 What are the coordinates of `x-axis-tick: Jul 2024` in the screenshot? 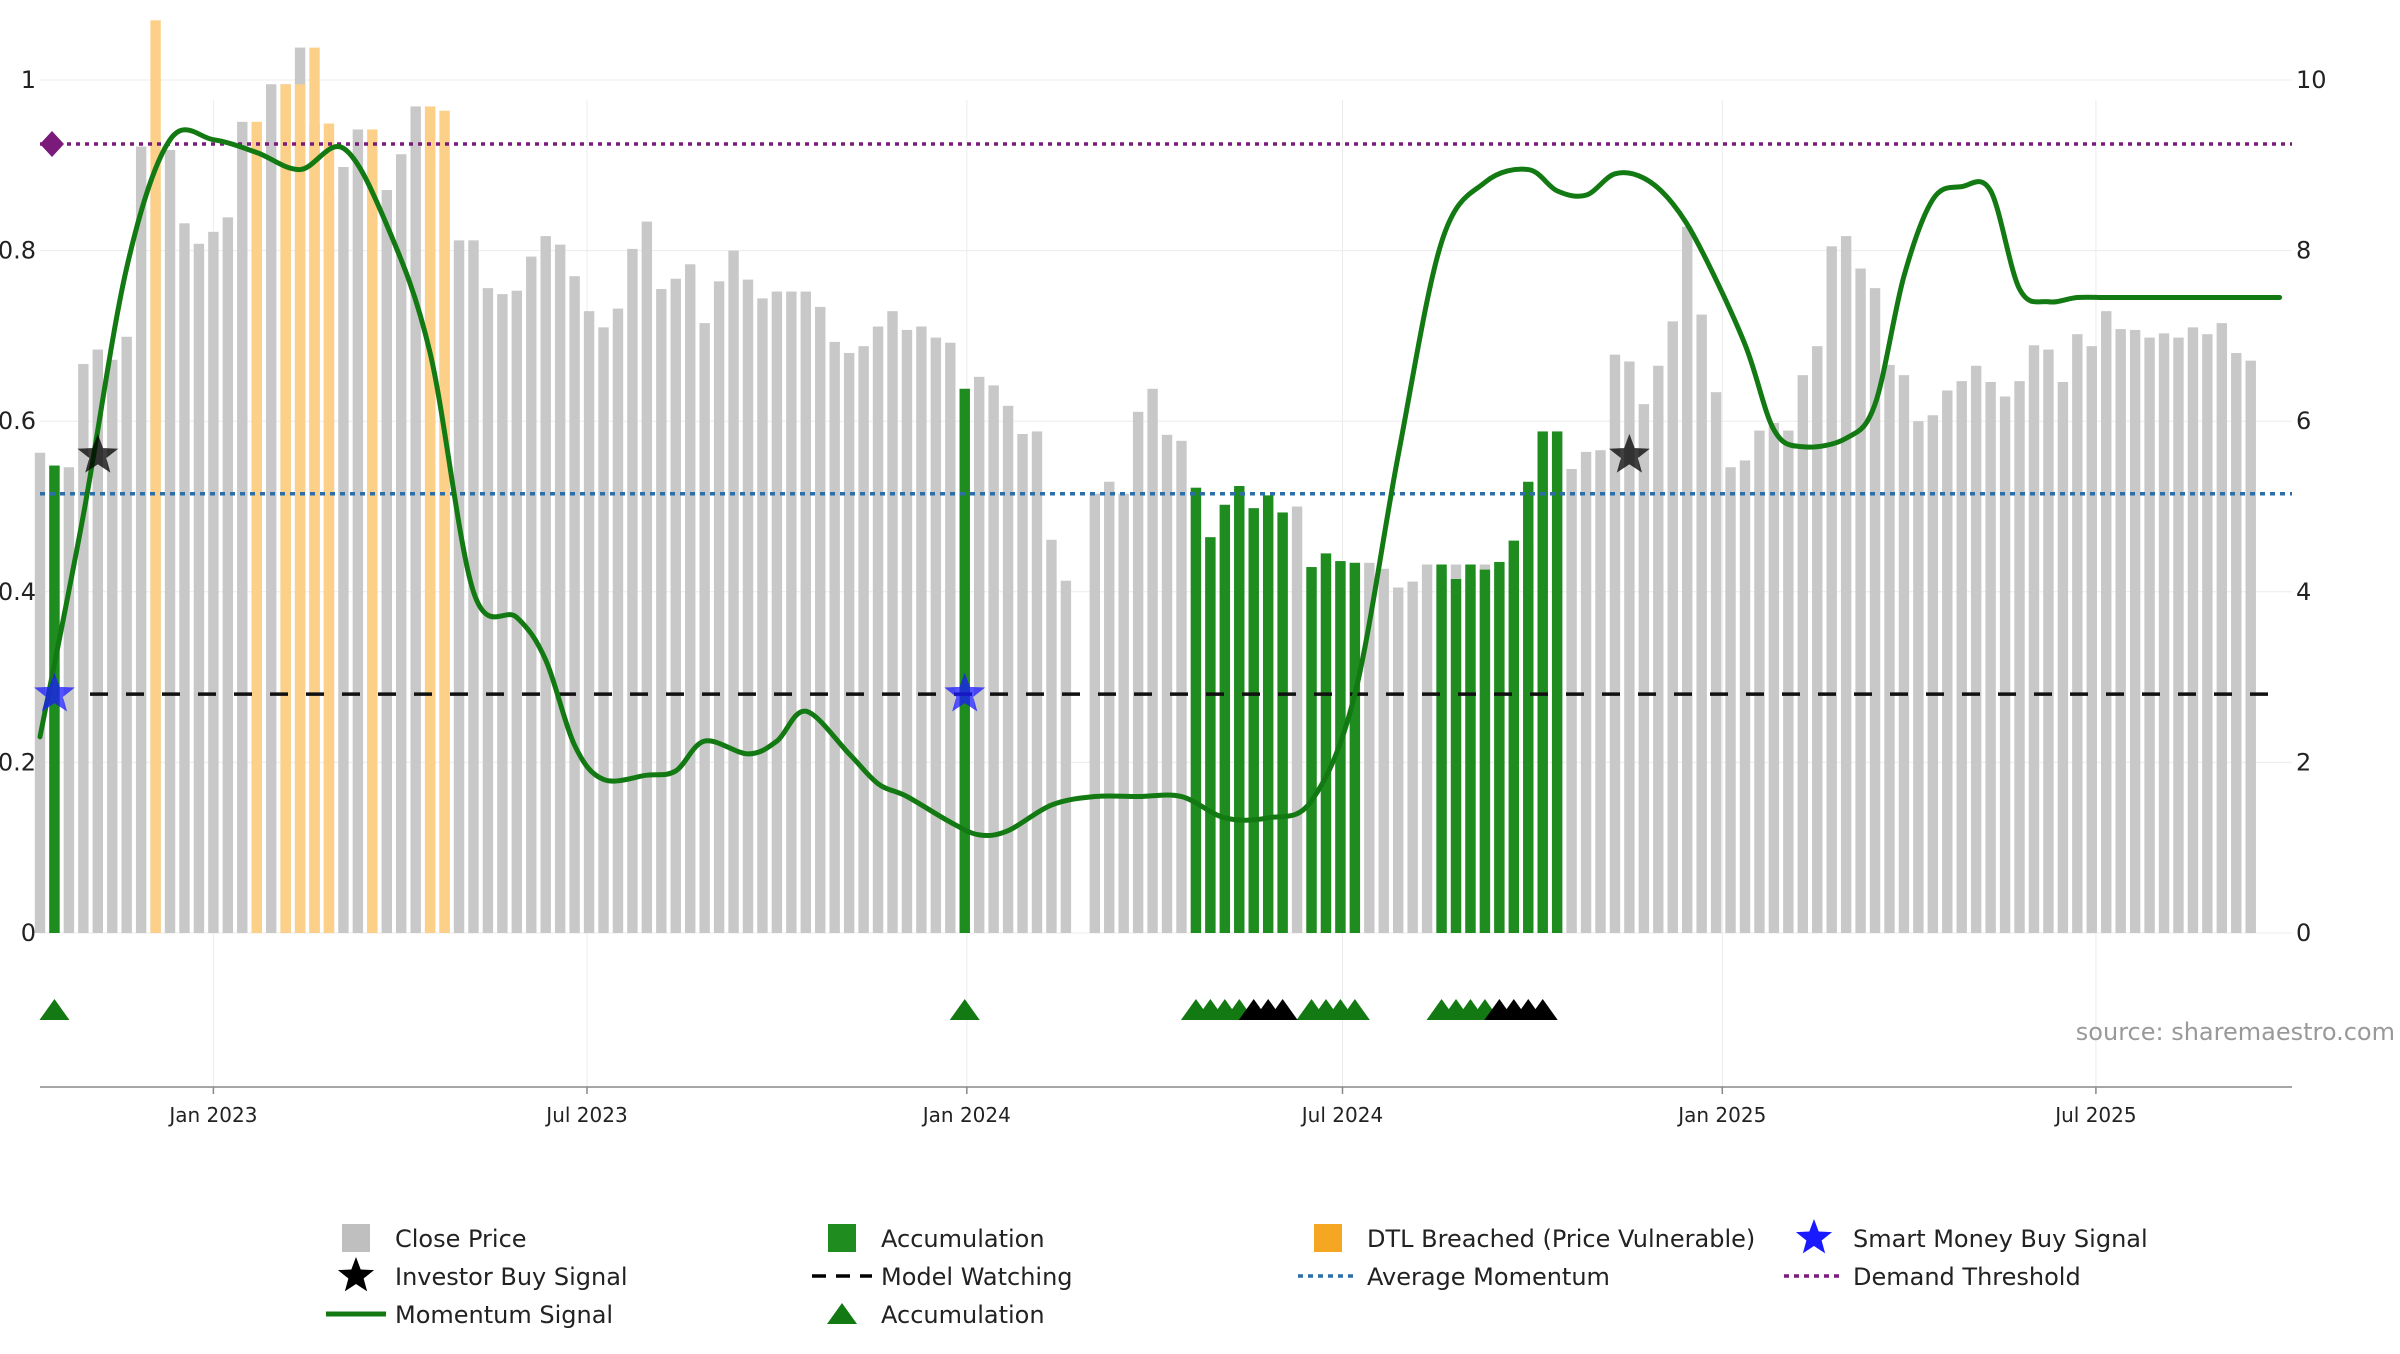 It's located at (1341, 1115).